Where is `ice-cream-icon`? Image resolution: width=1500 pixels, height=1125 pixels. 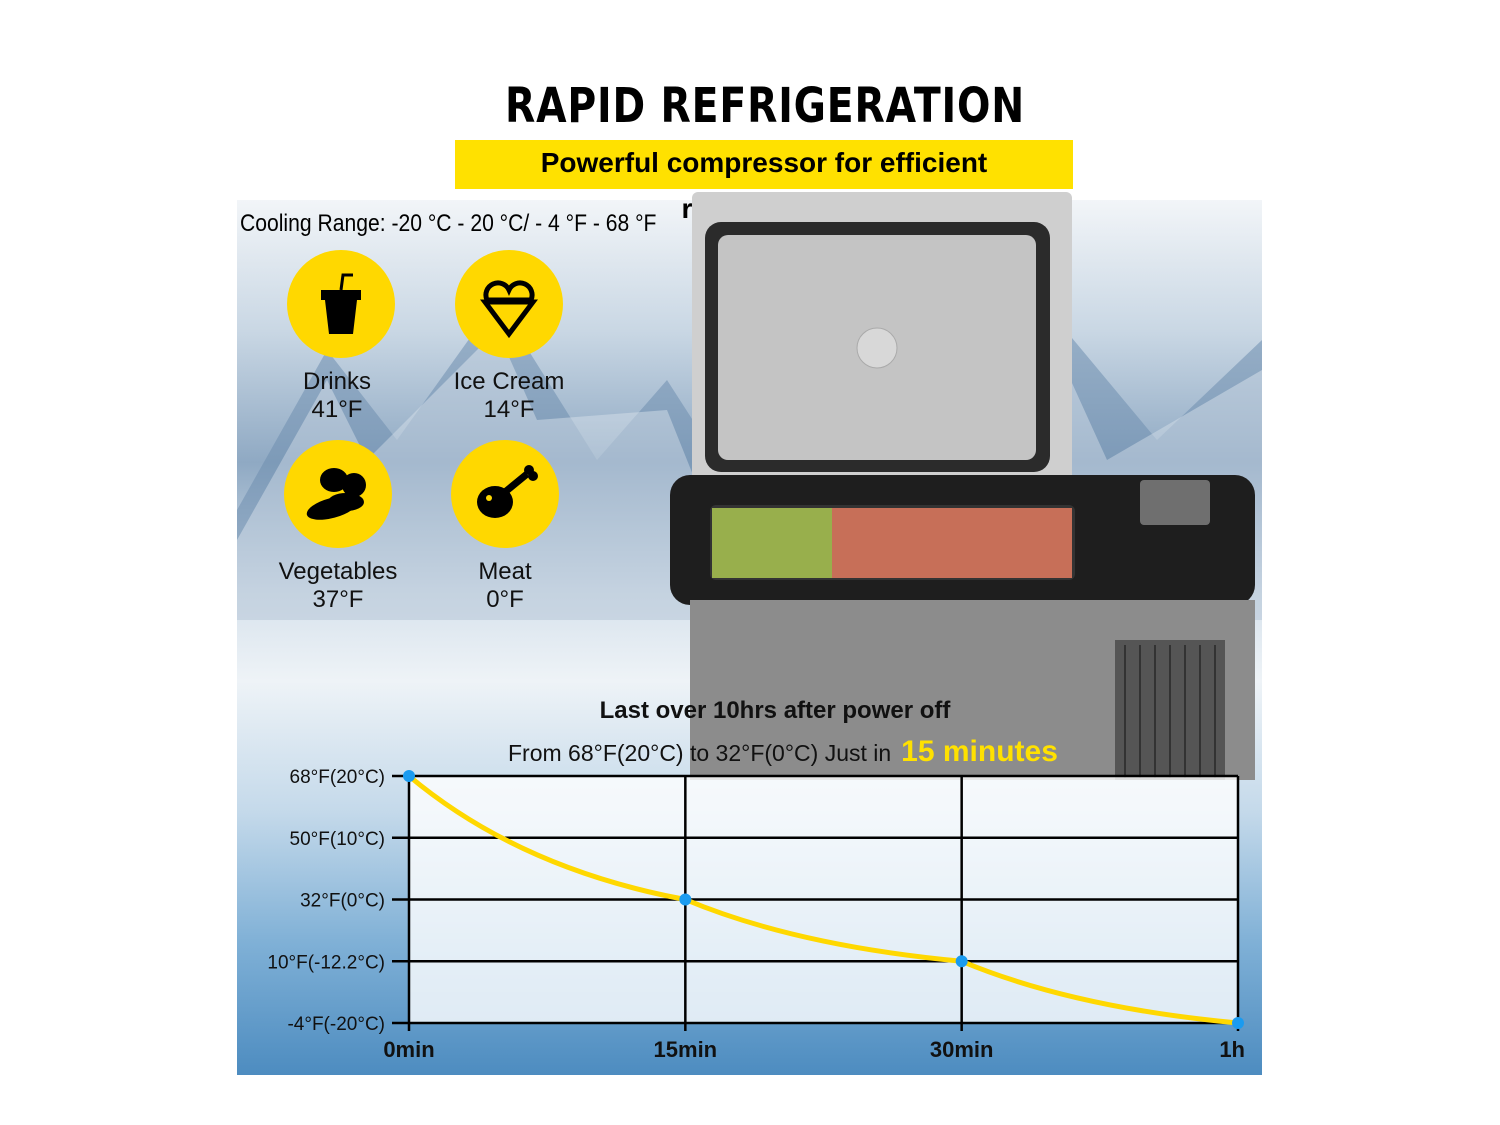
ice-cream-icon is located at coordinates (509, 309).